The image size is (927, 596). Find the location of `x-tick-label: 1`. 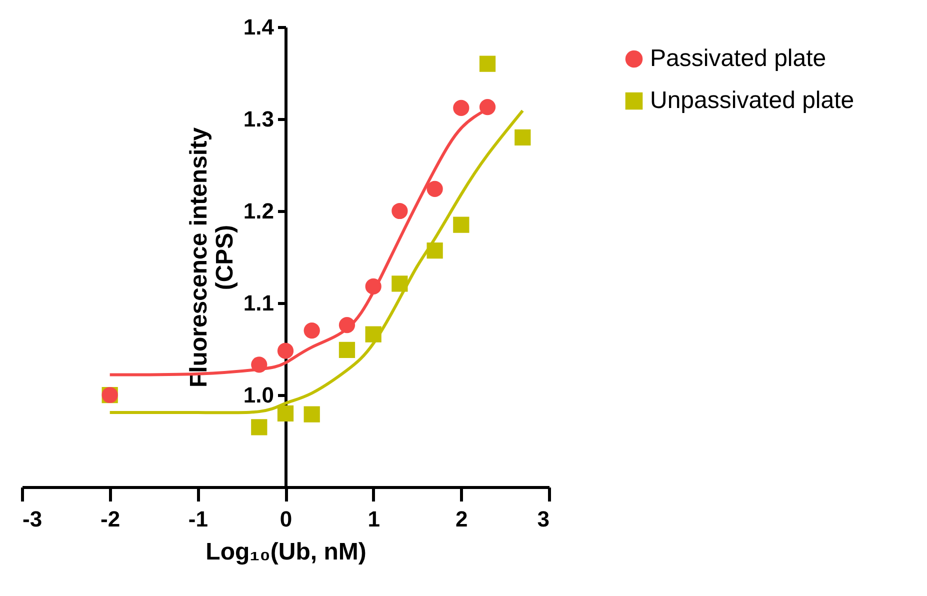

x-tick-label: 1 is located at coordinates (374, 519).